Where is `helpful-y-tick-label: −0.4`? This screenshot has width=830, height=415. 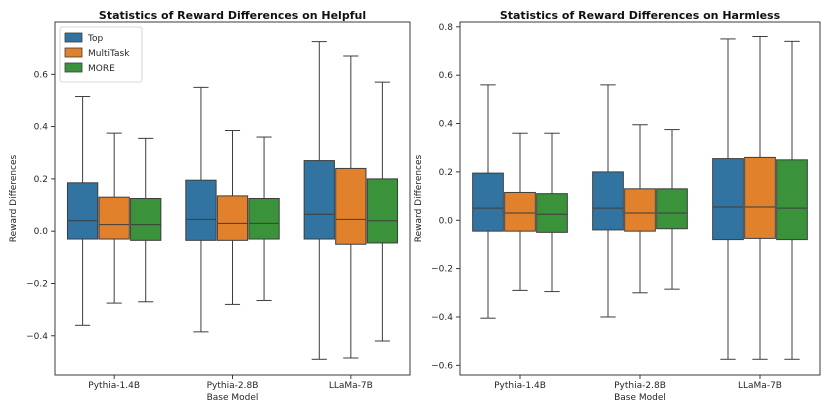
helpful-y-tick-label: −0.4 is located at coordinates (37, 337).